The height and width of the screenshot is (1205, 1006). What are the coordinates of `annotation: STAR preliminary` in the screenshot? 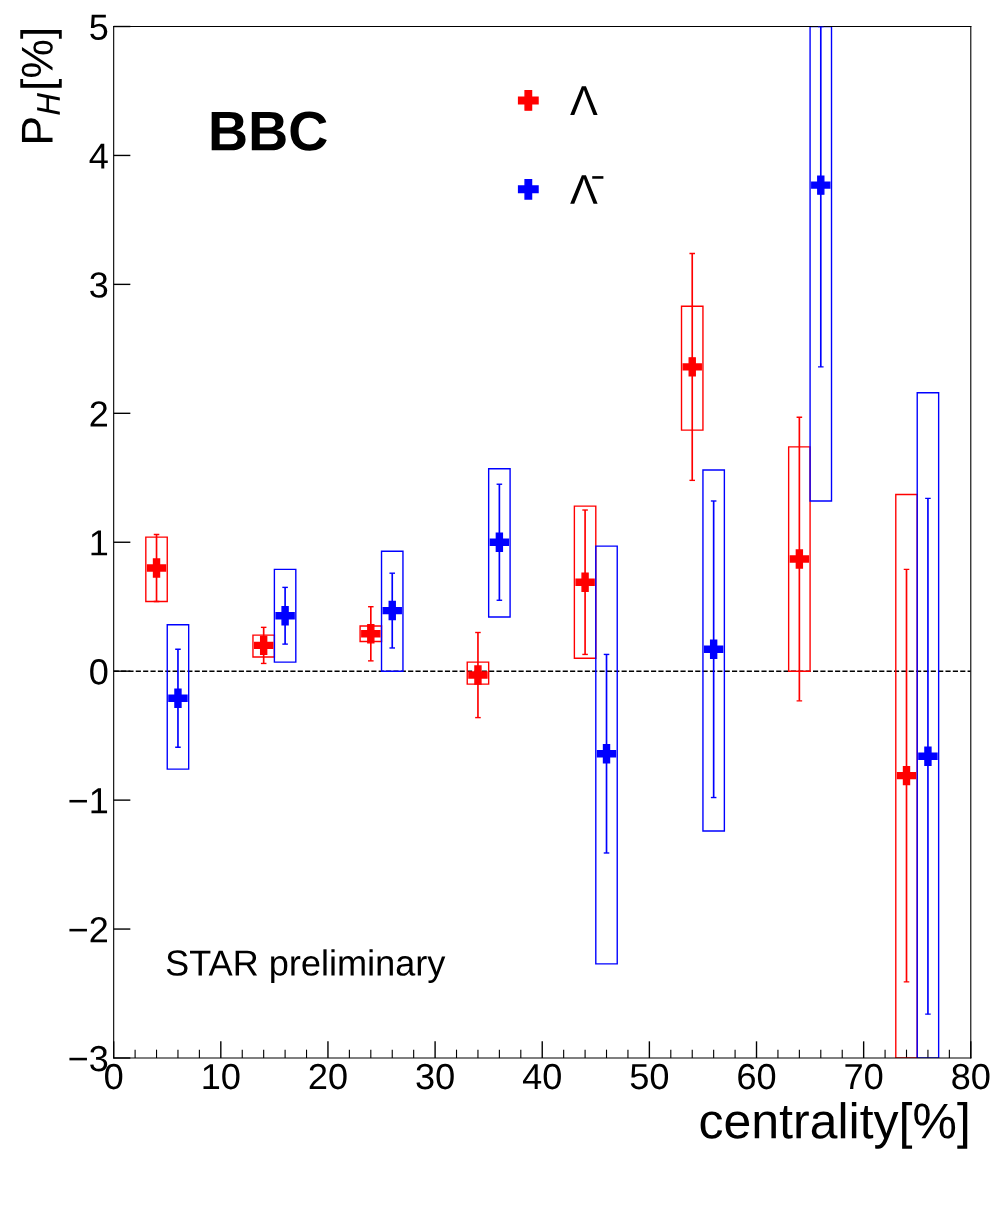 It's located at (306, 966).